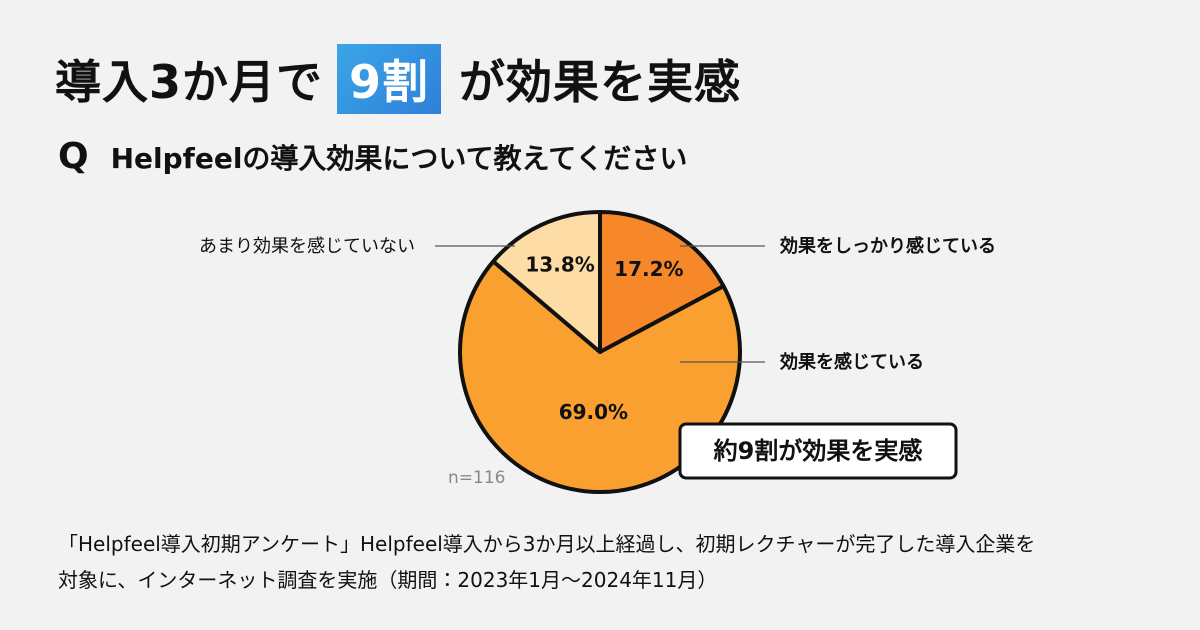 Image resolution: width=1200 pixels, height=630 pixels. I want to click on title-highlight: 9割, so click(389, 79).